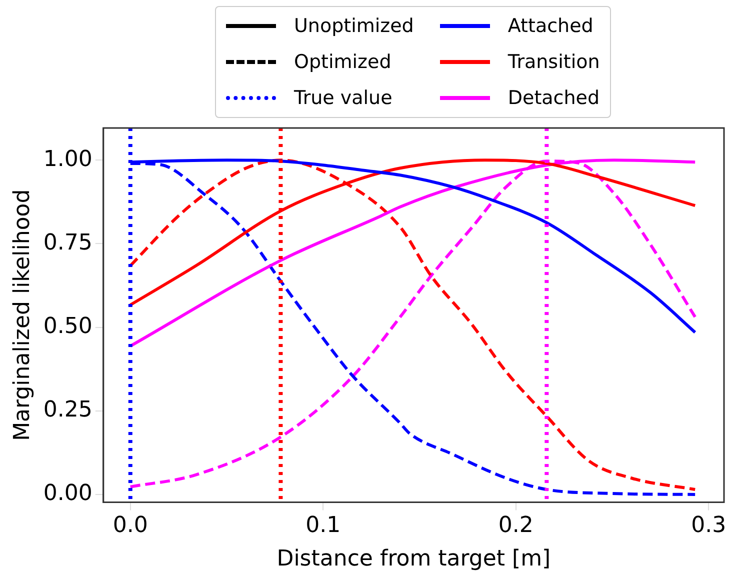 Image resolution: width=736 pixels, height=581 pixels. I want to click on legend-label: Attached, so click(551, 26).